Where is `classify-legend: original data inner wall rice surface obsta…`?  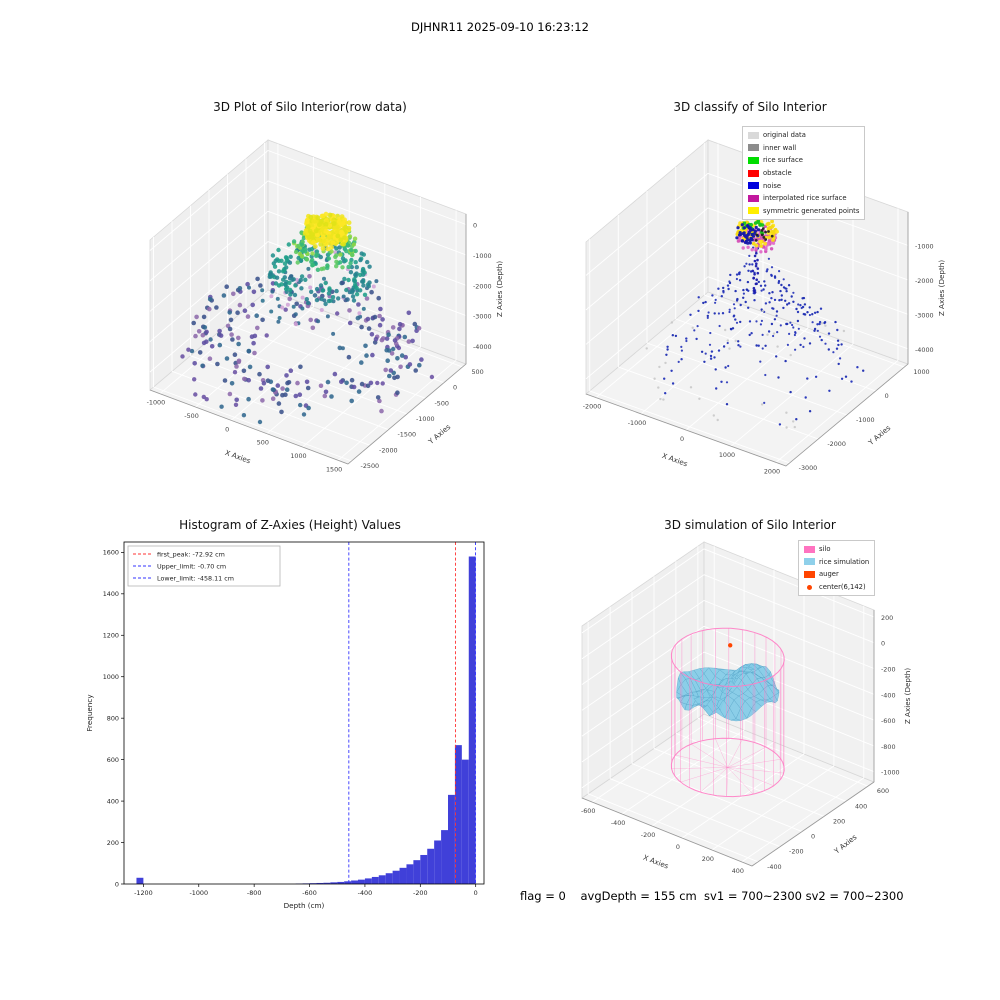
classify-legend: original data inner wall rice surface obsta… is located at coordinates (804, 173).